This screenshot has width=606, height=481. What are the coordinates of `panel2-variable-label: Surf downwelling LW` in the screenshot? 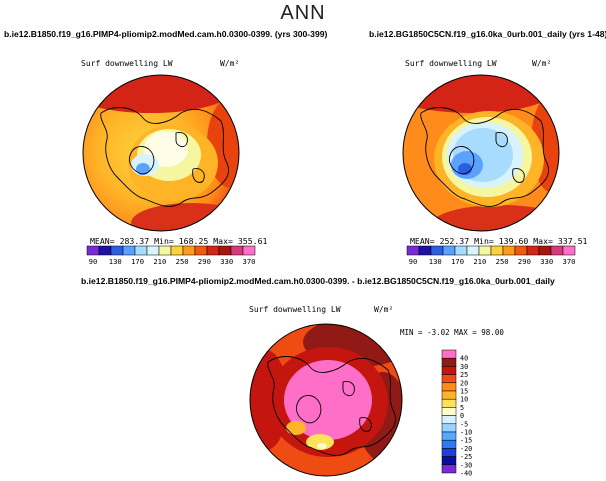 It's located at (451, 63).